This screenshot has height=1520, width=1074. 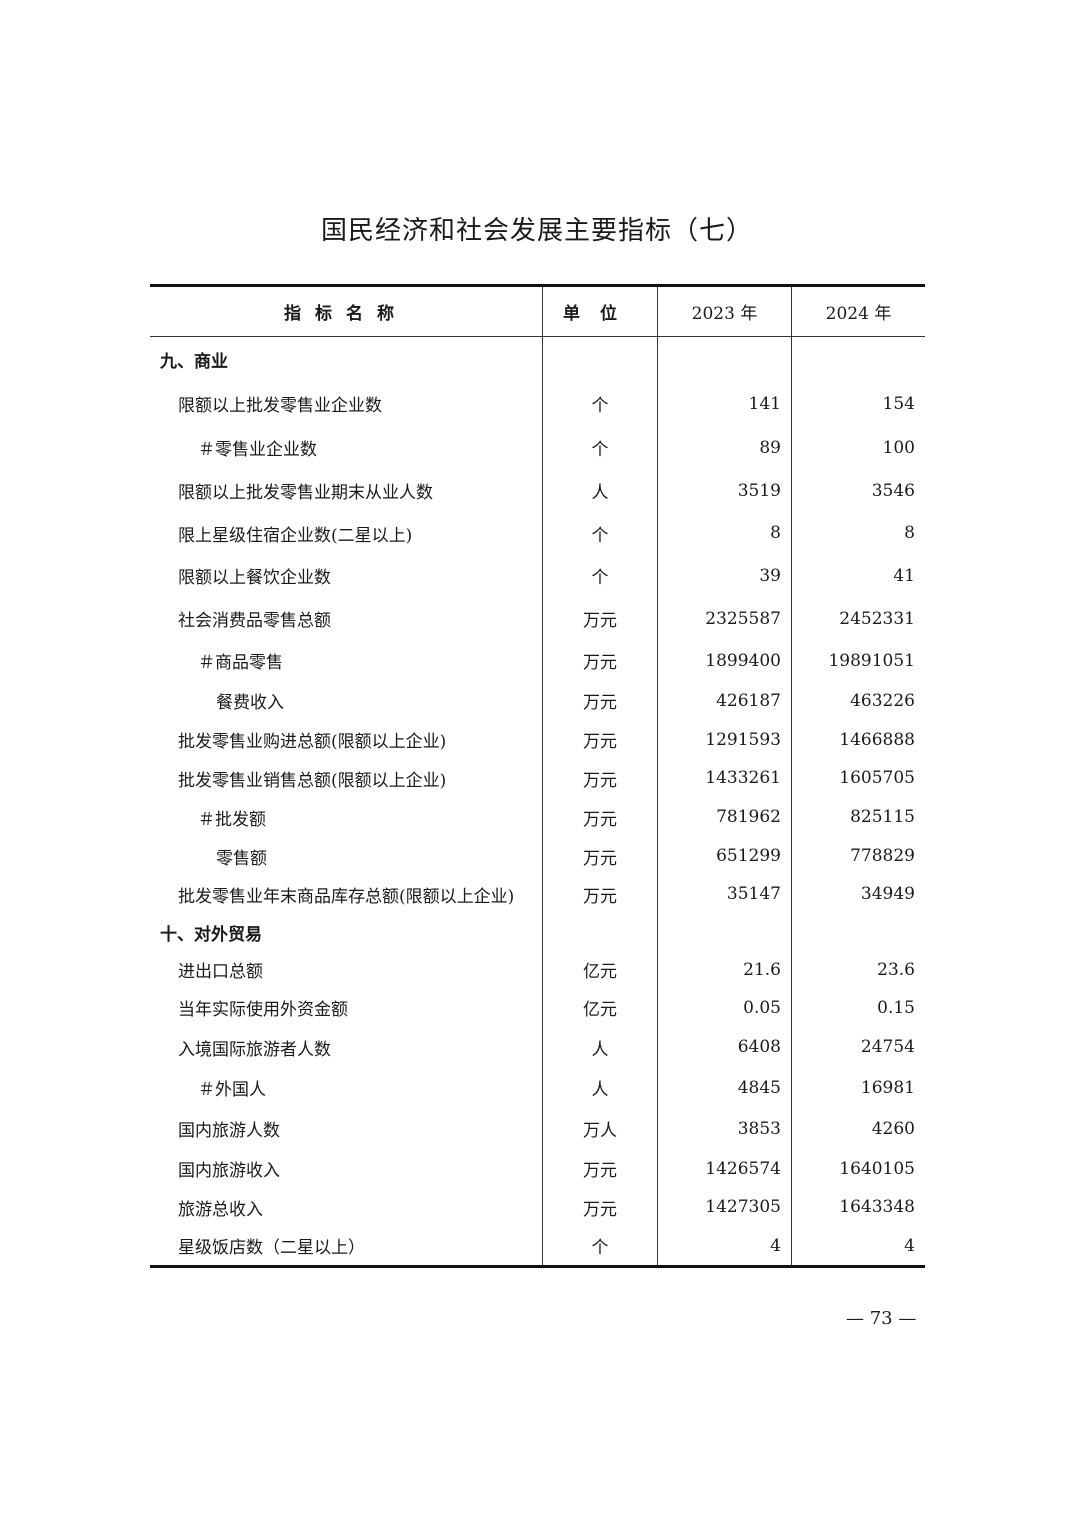 I want to click on value-2024: 4260, so click(x=893, y=1128).